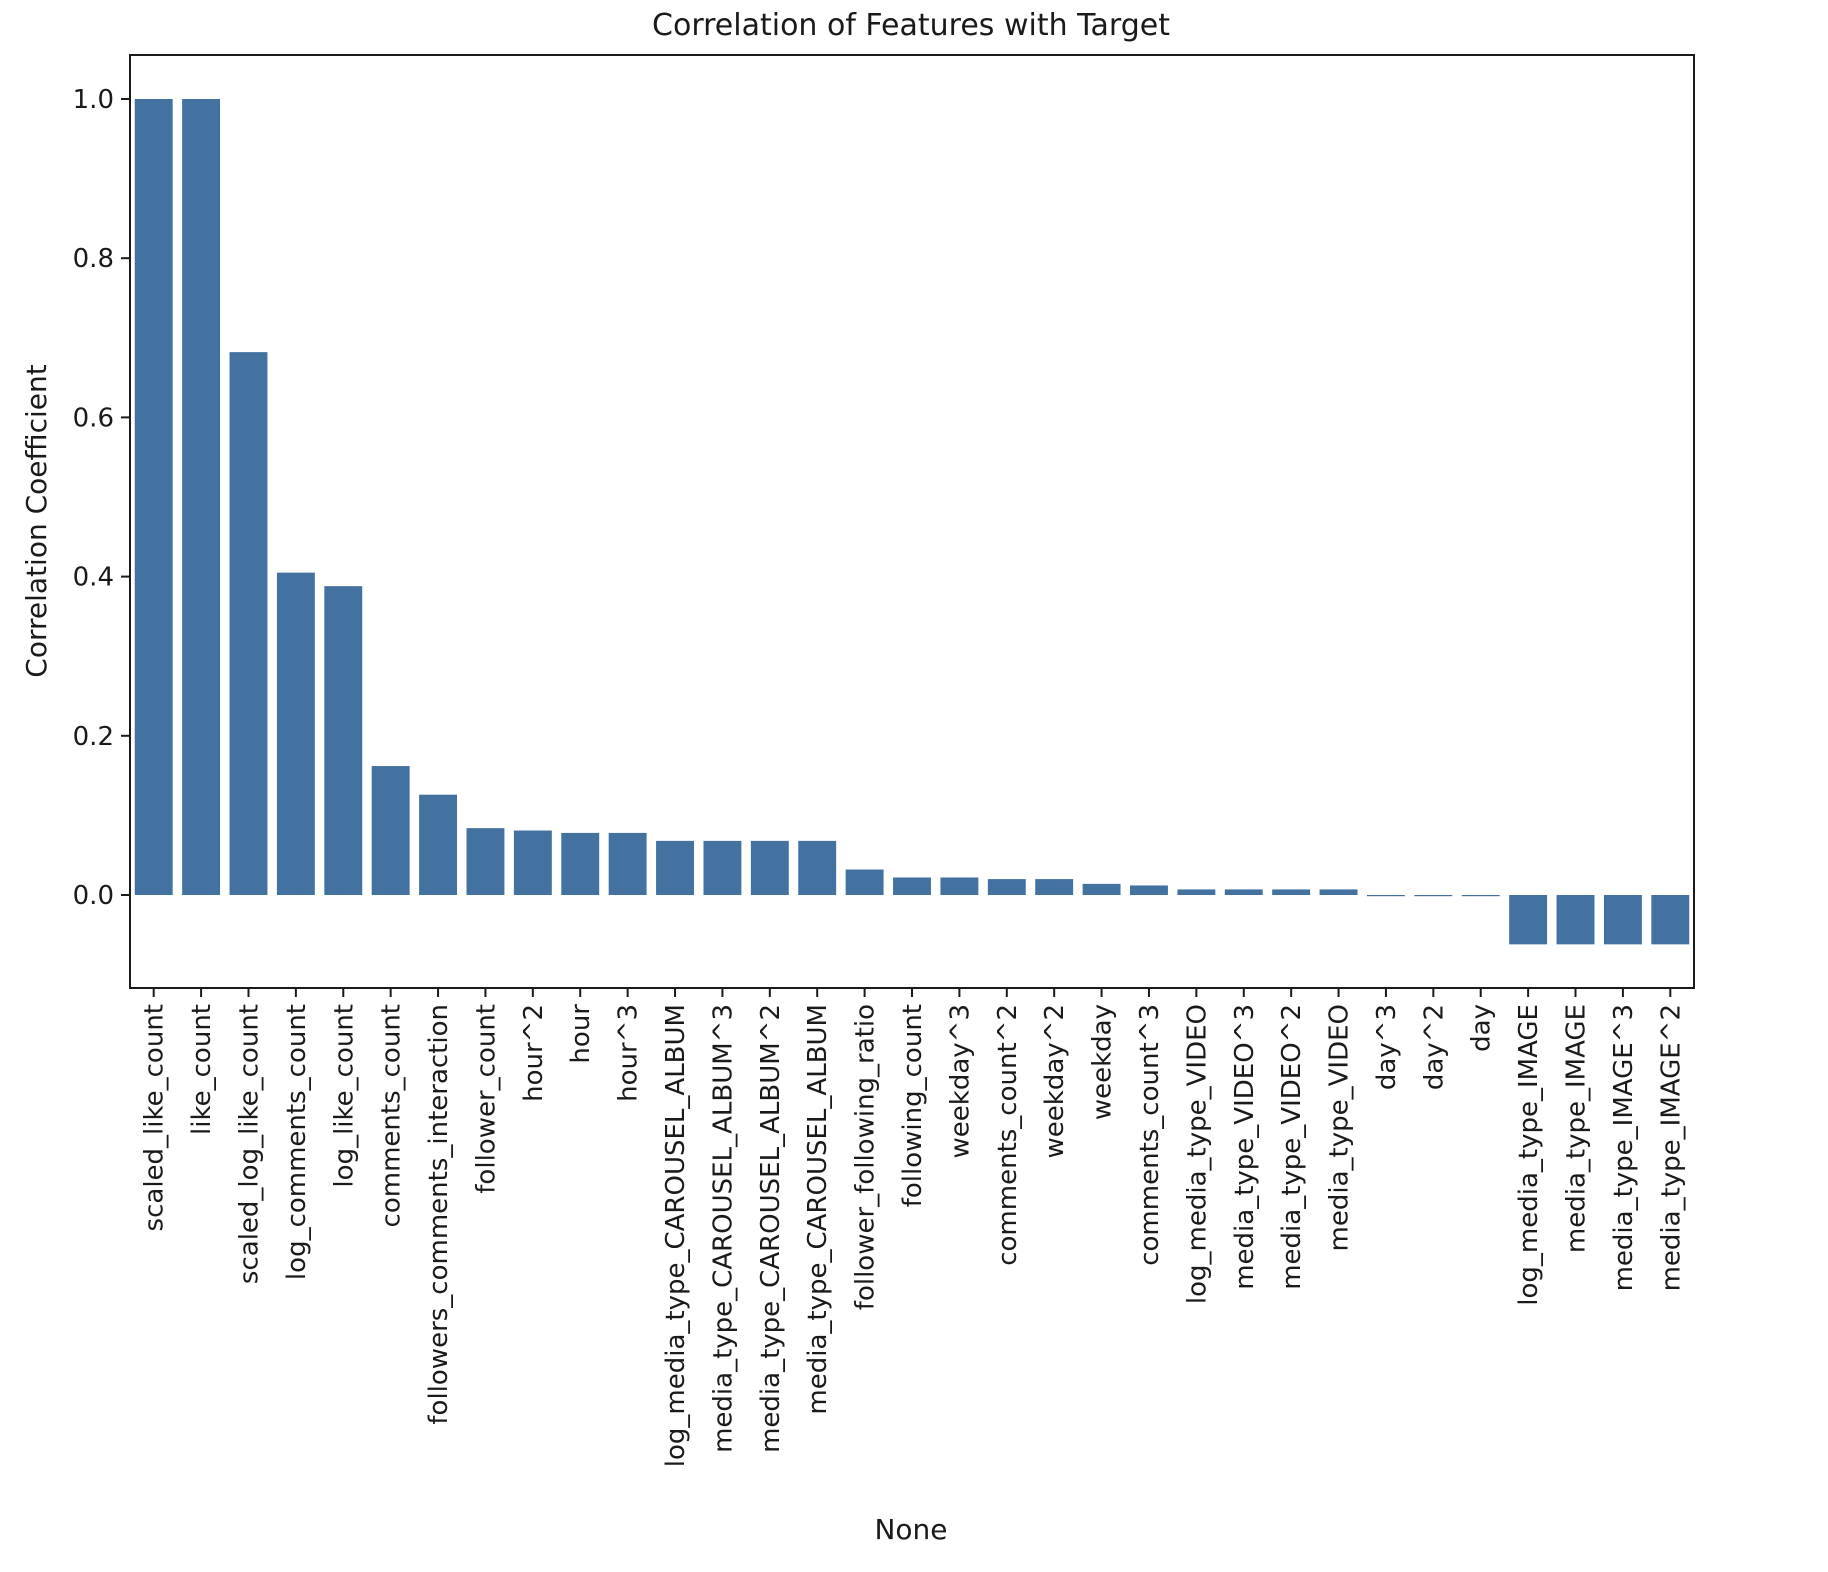  What do you see at coordinates (1008, 1135) in the screenshot?
I see `x-tick-label: comments_count^2` at bounding box center [1008, 1135].